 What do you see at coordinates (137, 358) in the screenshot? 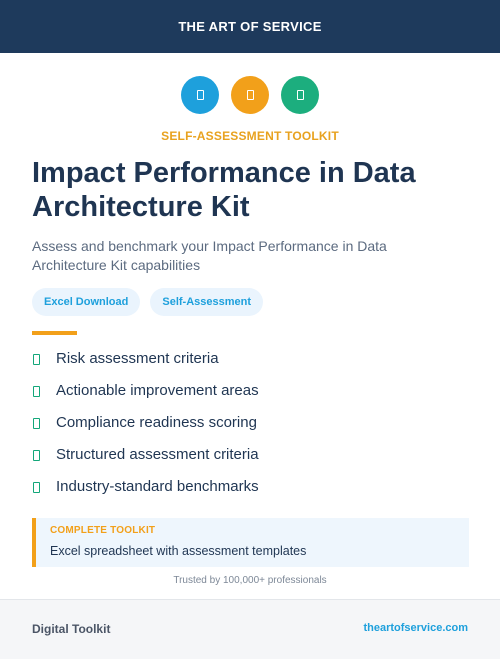
I see `feature-text: Risk assessment criteria` at bounding box center [137, 358].